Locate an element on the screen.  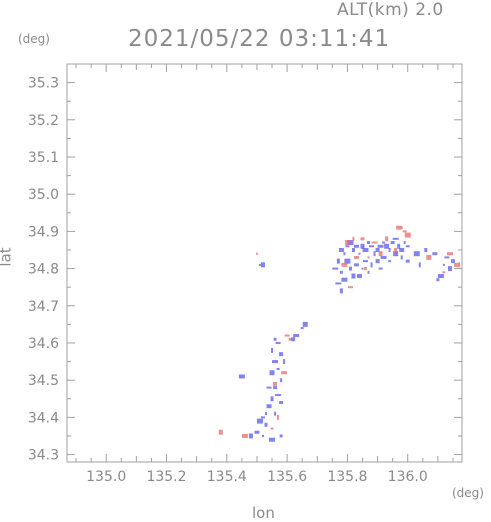
y-tick-label: 34.5 is located at coordinates (43, 381).